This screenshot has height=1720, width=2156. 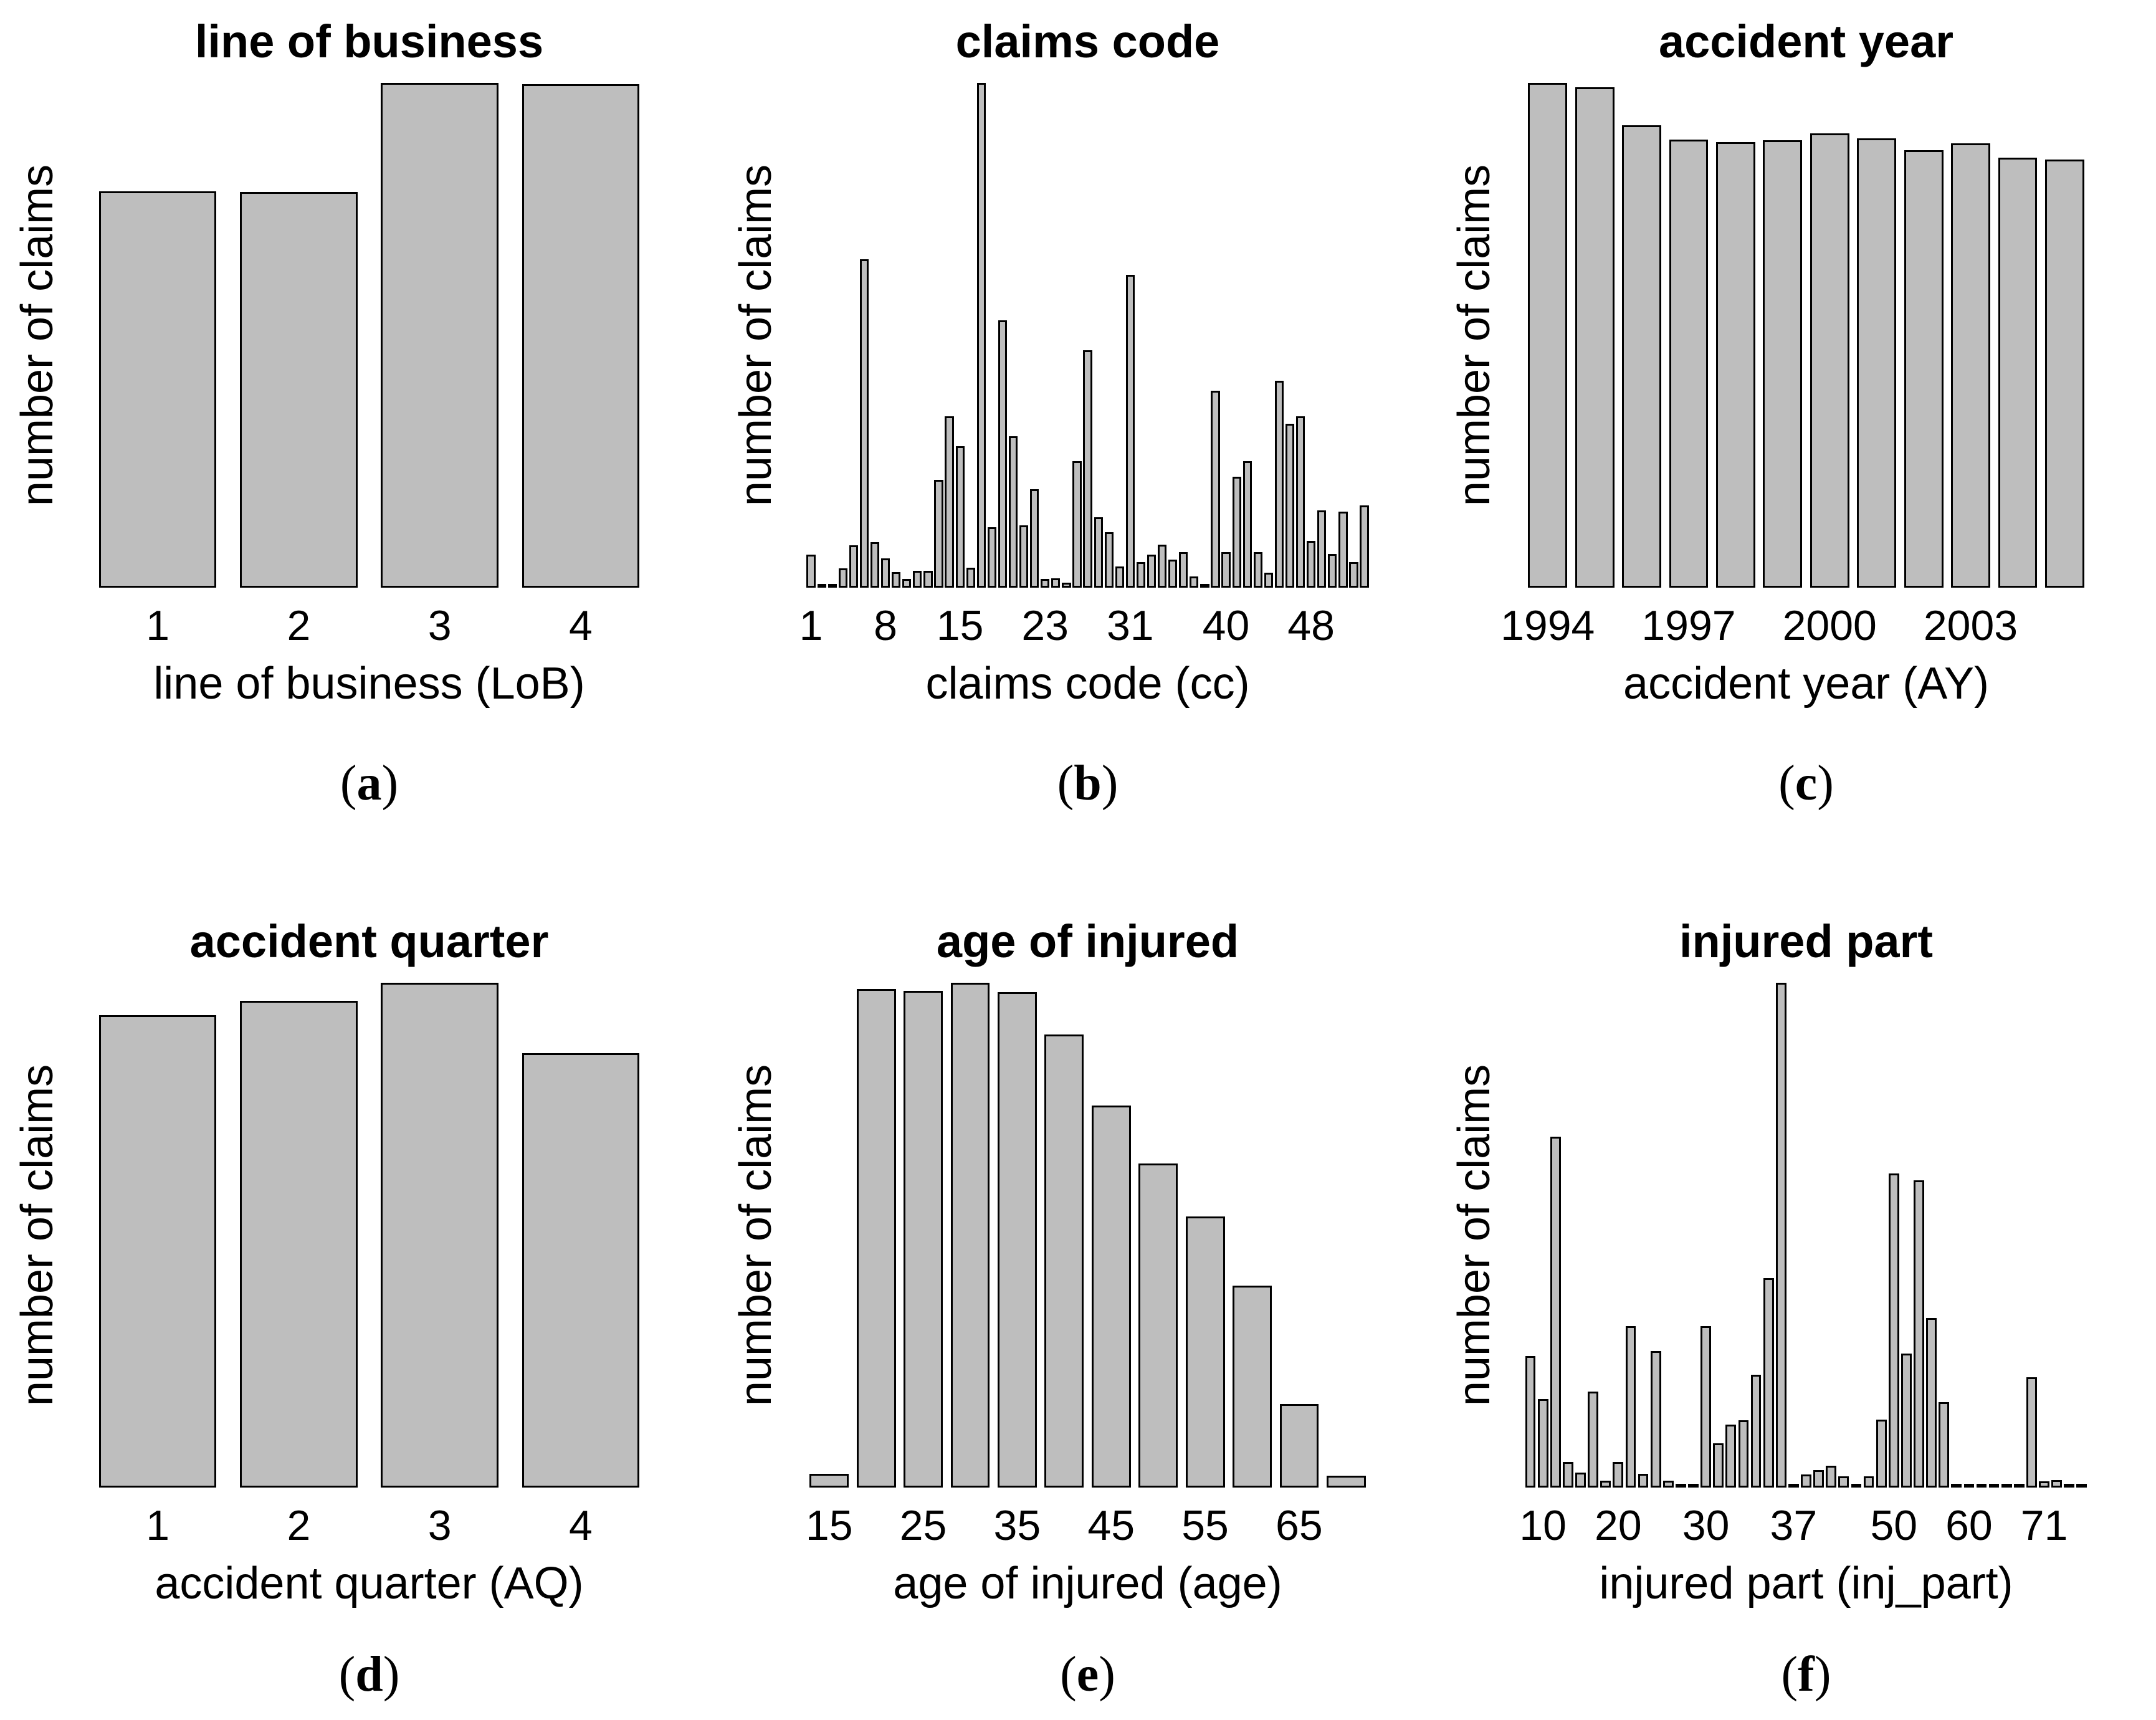 I want to click on x-tick-label: 2, so click(x=299, y=625).